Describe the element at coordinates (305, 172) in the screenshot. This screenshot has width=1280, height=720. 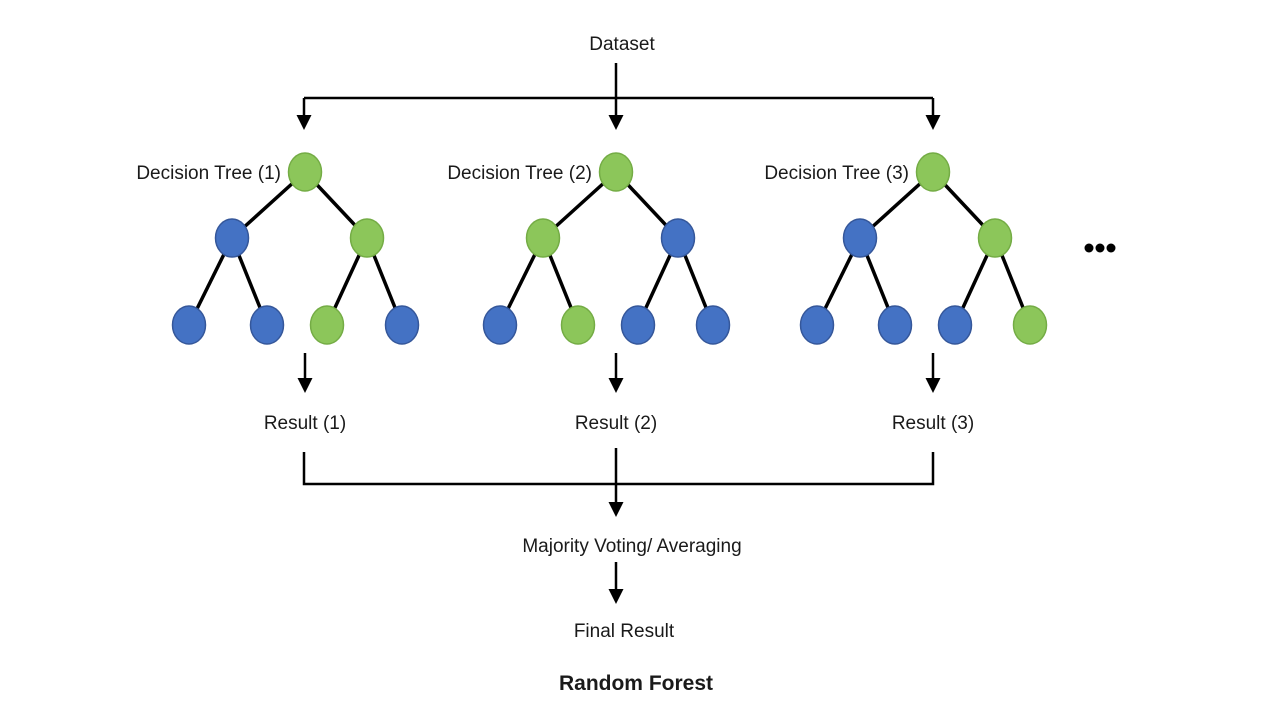
I see `tree-1-root-node` at that location.